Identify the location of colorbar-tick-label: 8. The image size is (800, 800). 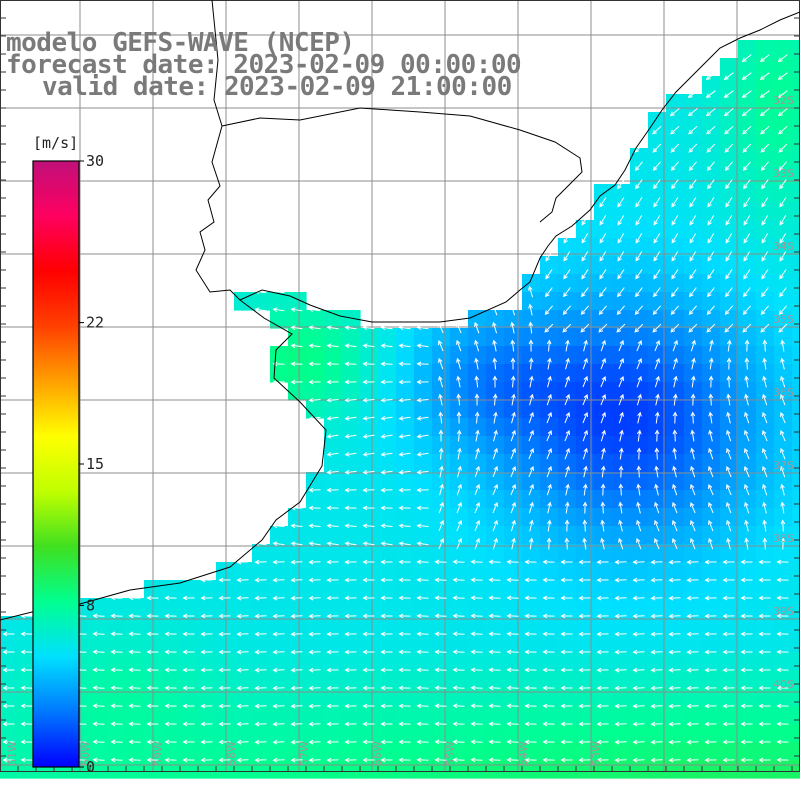
(90, 605).